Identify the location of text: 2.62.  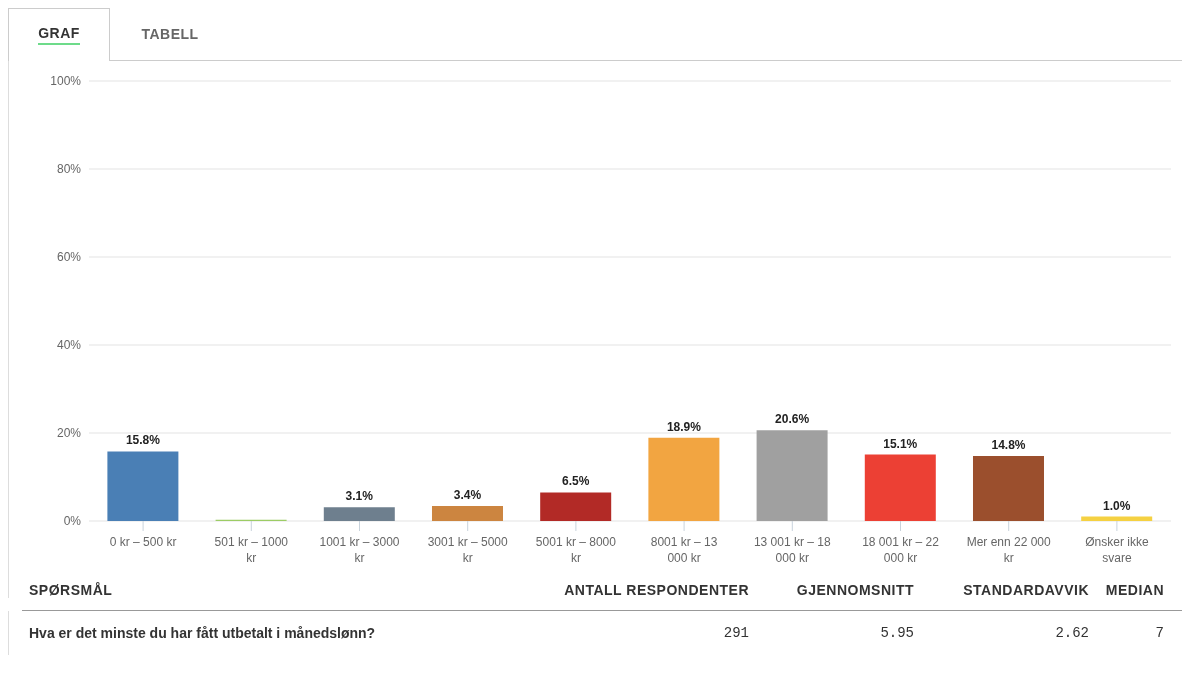
(1071, 633).